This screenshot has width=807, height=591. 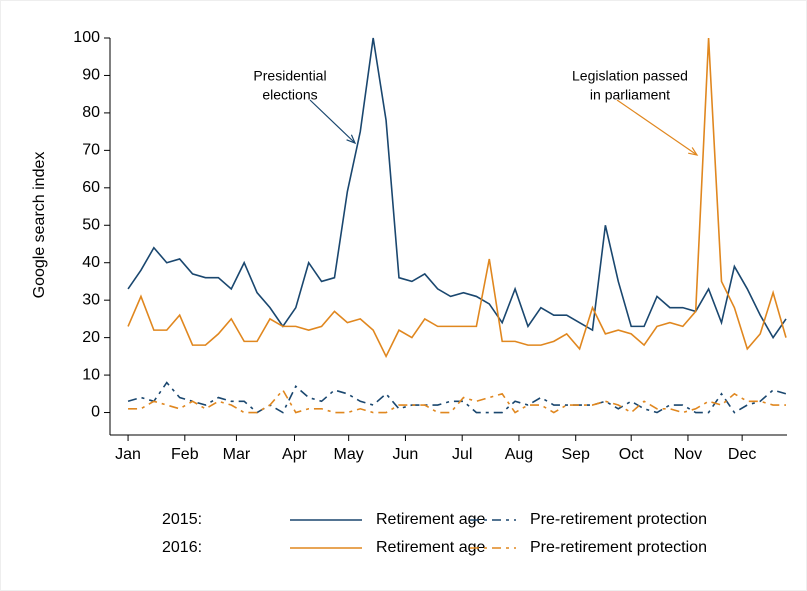 What do you see at coordinates (631, 454) in the screenshot?
I see `x-tick-label: Oct` at bounding box center [631, 454].